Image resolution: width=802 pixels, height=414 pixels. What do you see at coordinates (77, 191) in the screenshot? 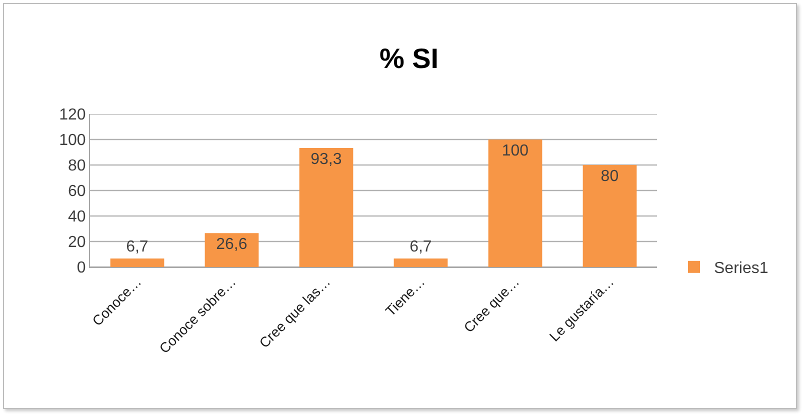
I see `y-tick-label: 60` at bounding box center [77, 191].